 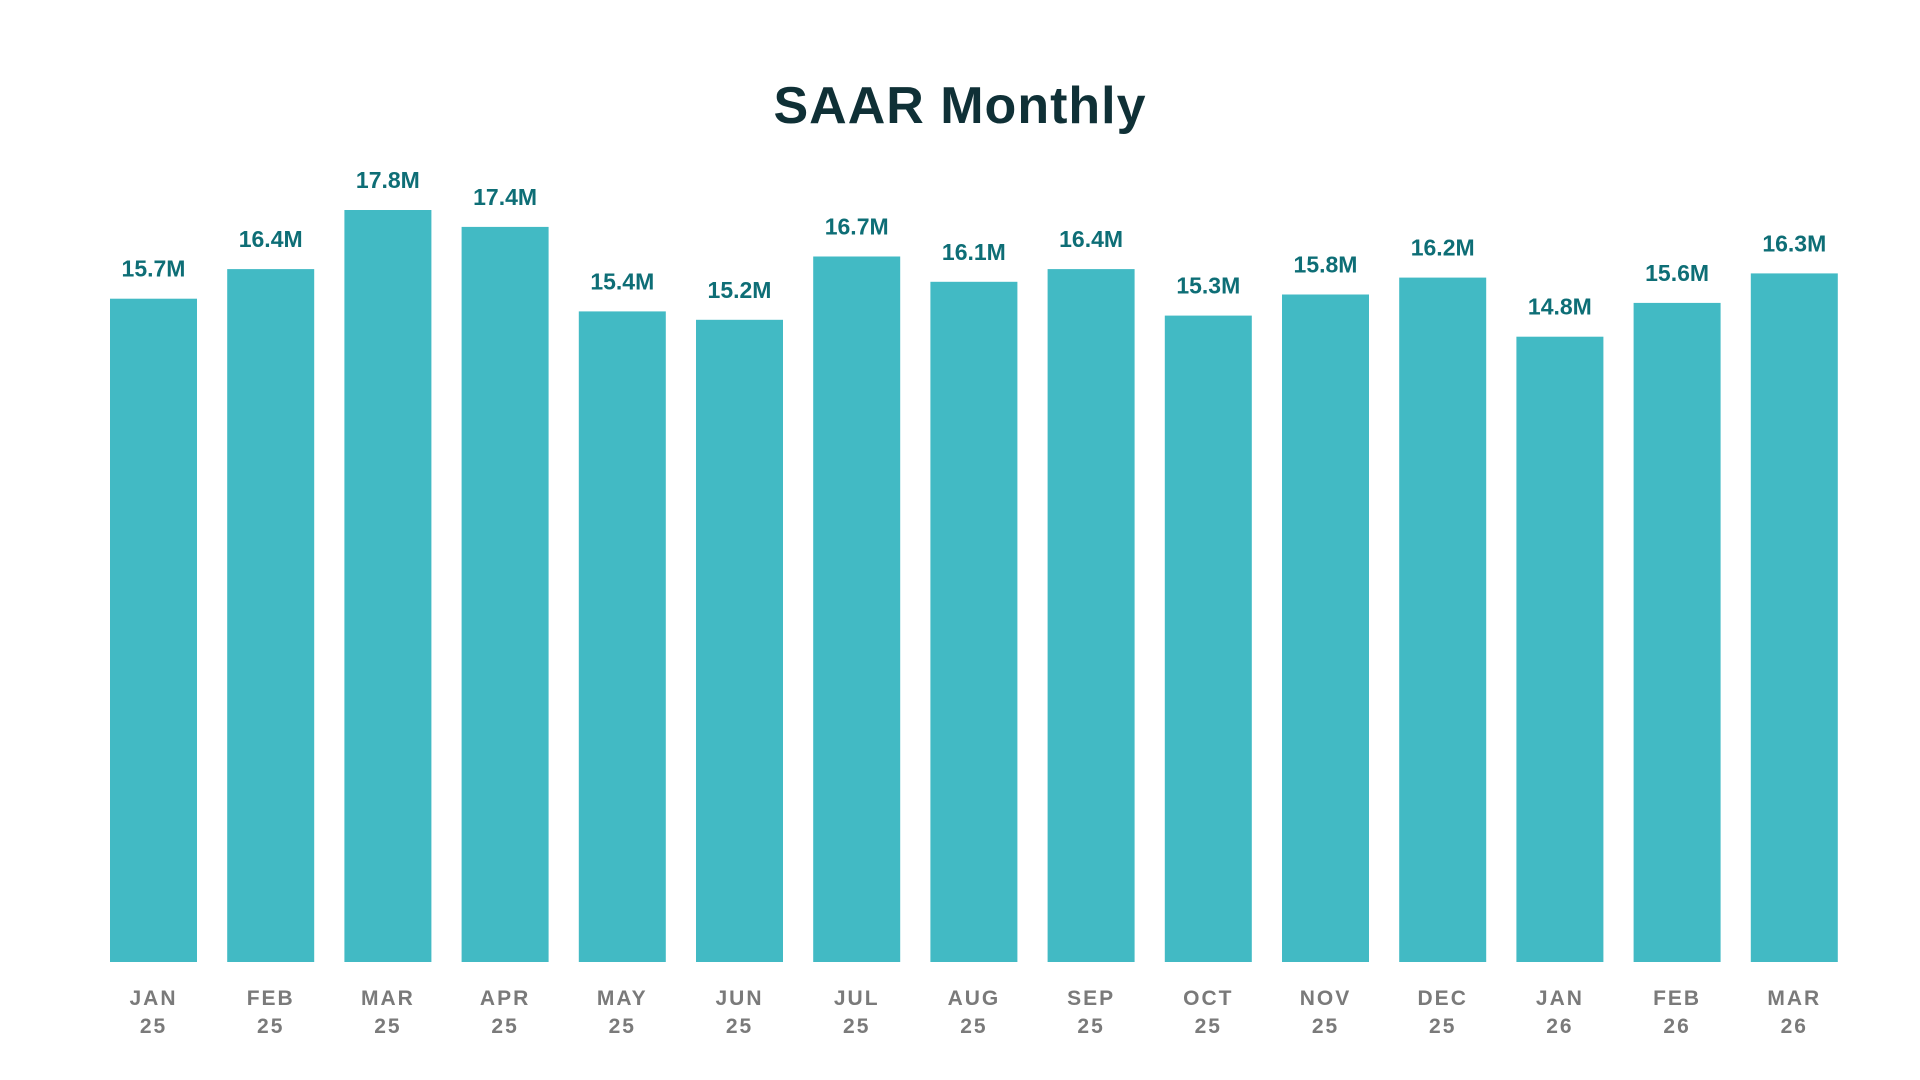 I want to click on bar-value-label: 16.1M, so click(x=974, y=252).